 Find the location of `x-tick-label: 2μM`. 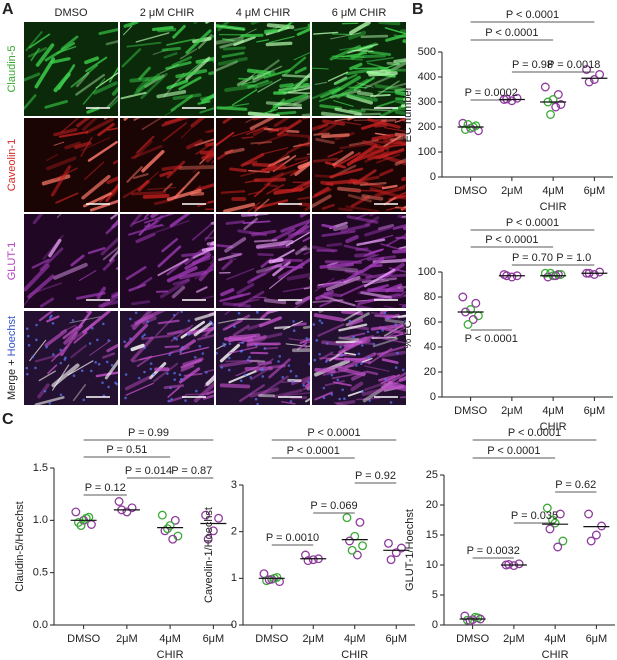

x-tick-label: 2μM is located at coordinates (127, 639).